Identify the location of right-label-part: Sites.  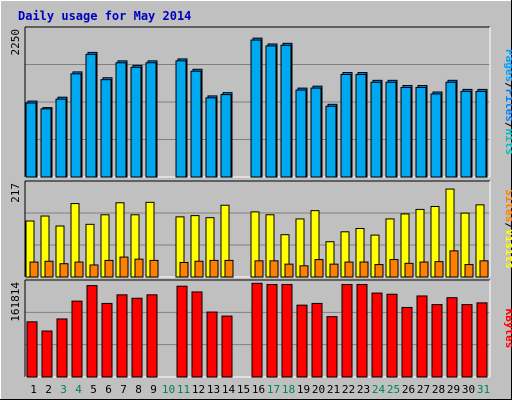
(507, 205).